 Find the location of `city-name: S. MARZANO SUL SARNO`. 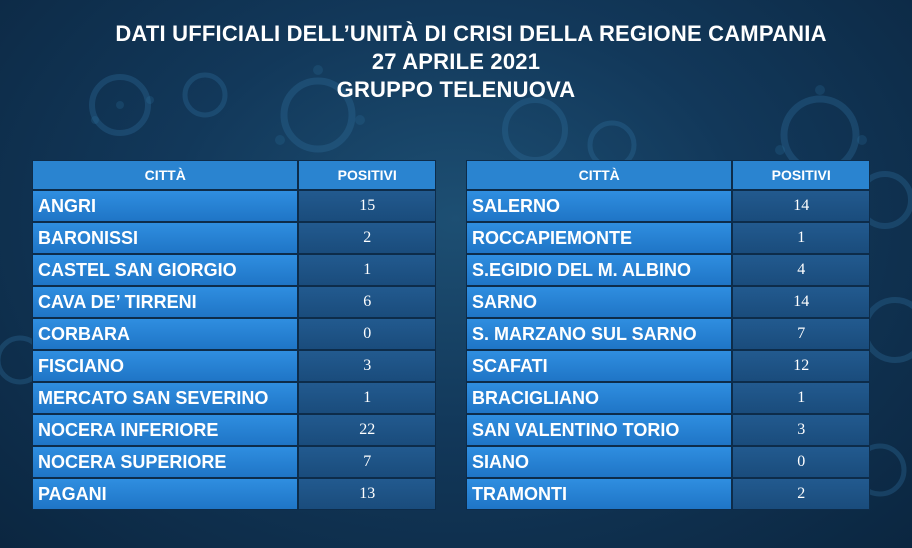

city-name: S. MARZANO SUL SARNO is located at coordinates (600, 335).